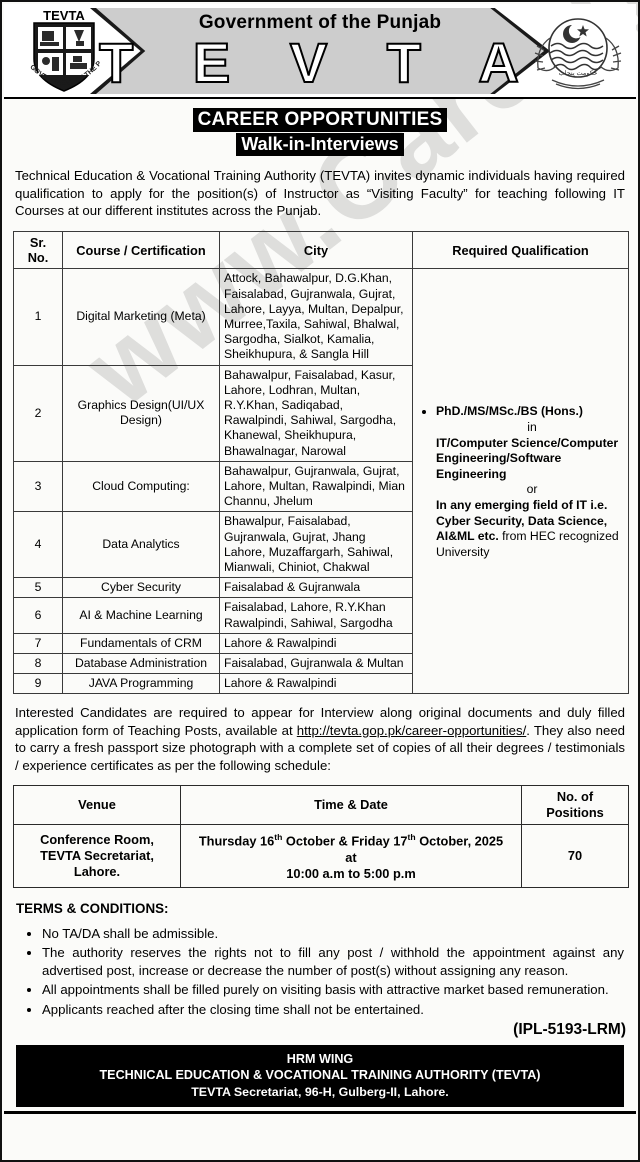 The width and height of the screenshot is (640, 1162). Describe the element at coordinates (97, 805) in the screenshot. I see `header-venue: Venue` at that location.